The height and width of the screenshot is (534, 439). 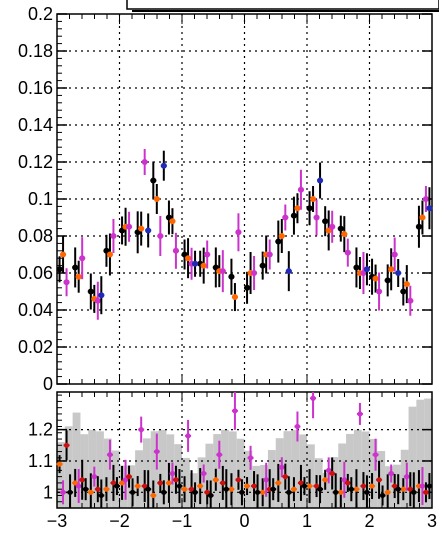 I want to click on y-tick-label: 0.2, so click(x=40, y=14).